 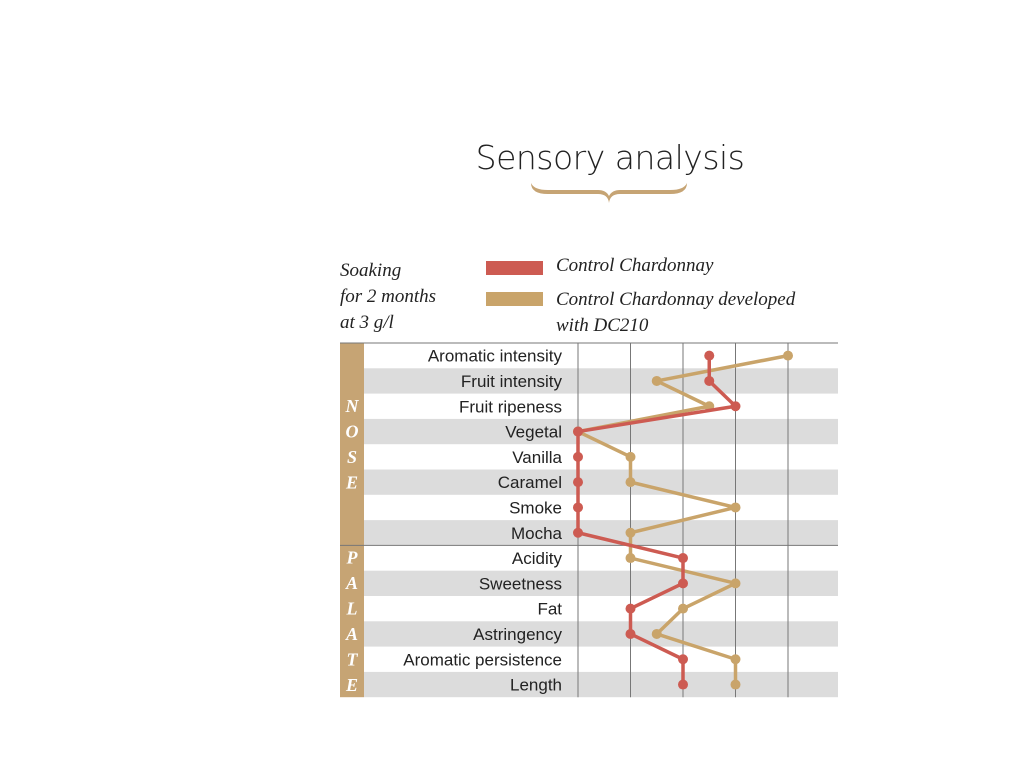 I want to click on section-letter: O, so click(x=352, y=431).